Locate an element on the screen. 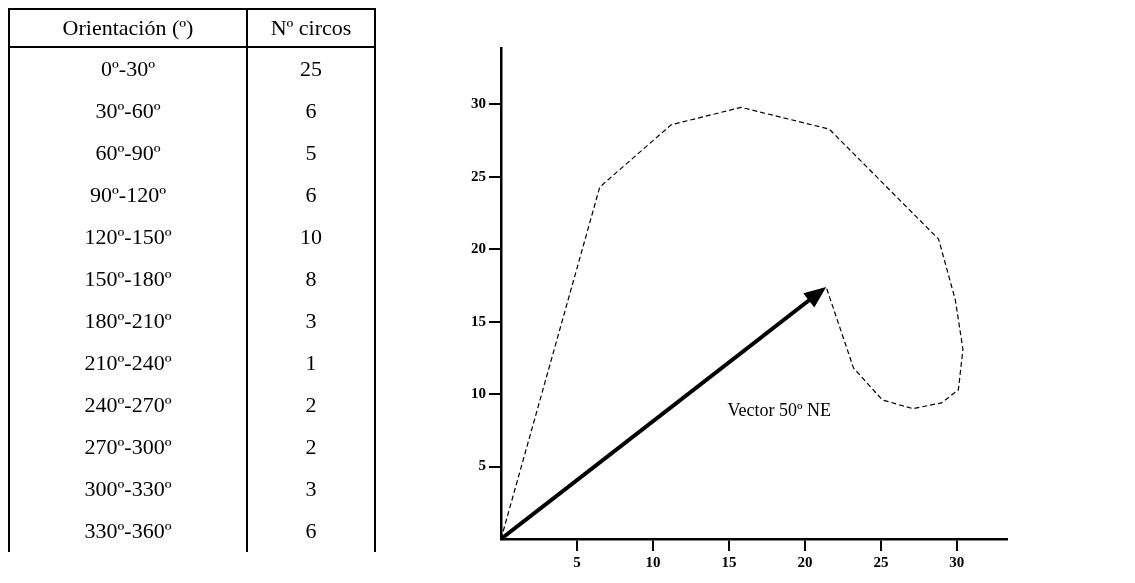 This screenshot has width=1135, height=583. x-tick-label: 30 is located at coordinates (957, 561).